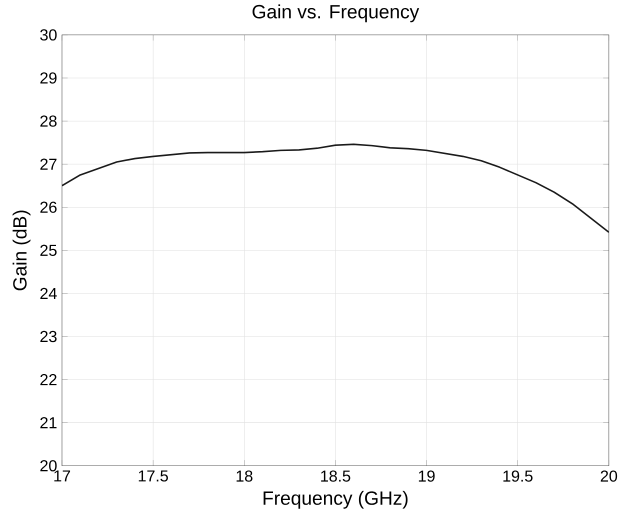  What do you see at coordinates (21, 250) in the screenshot?
I see `y-axis-title: Gain (dB)` at bounding box center [21, 250].